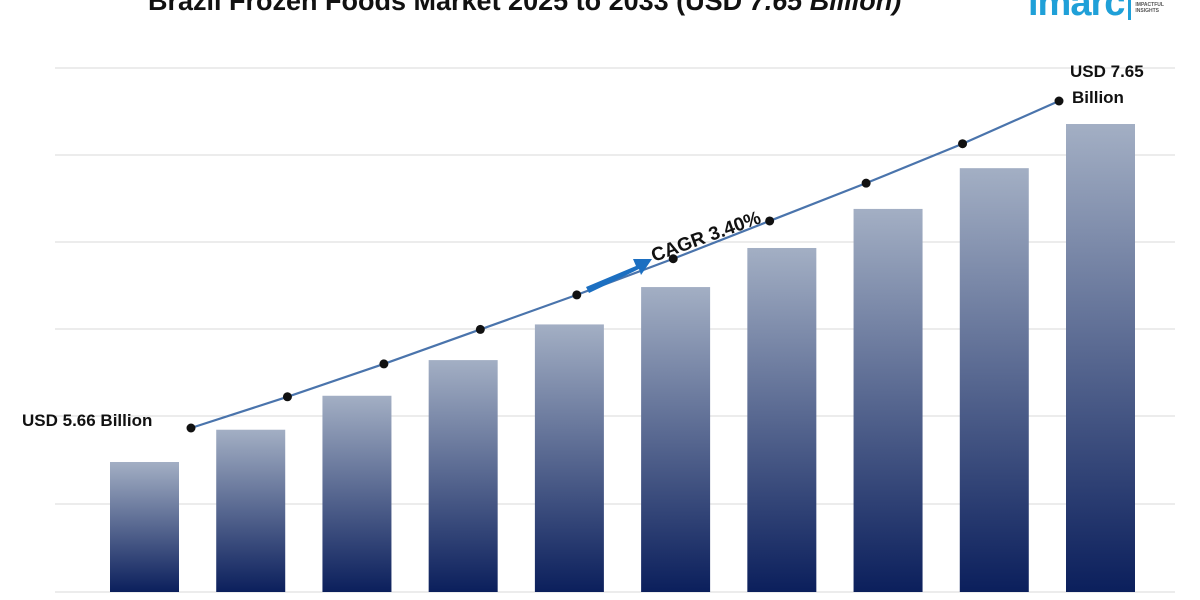 The height and width of the screenshot is (600, 1200). I want to click on logo-tagline-line1: IMPACTFUL, so click(1149, 5).